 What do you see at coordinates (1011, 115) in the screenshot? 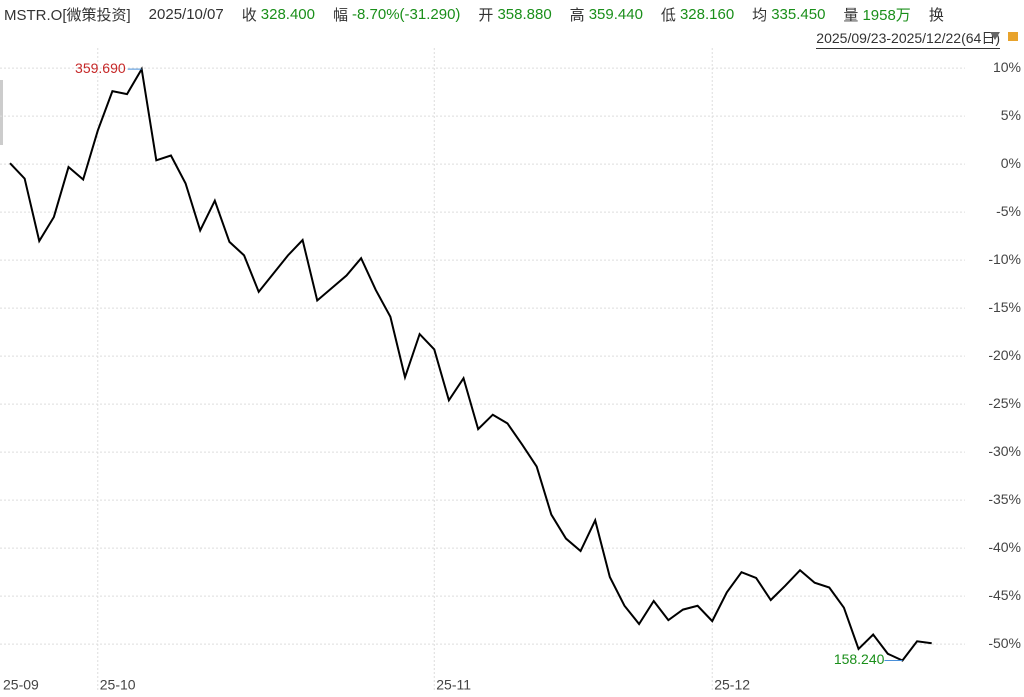
I see `y-tick-label: 5%` at bounding box center [1011, 115].